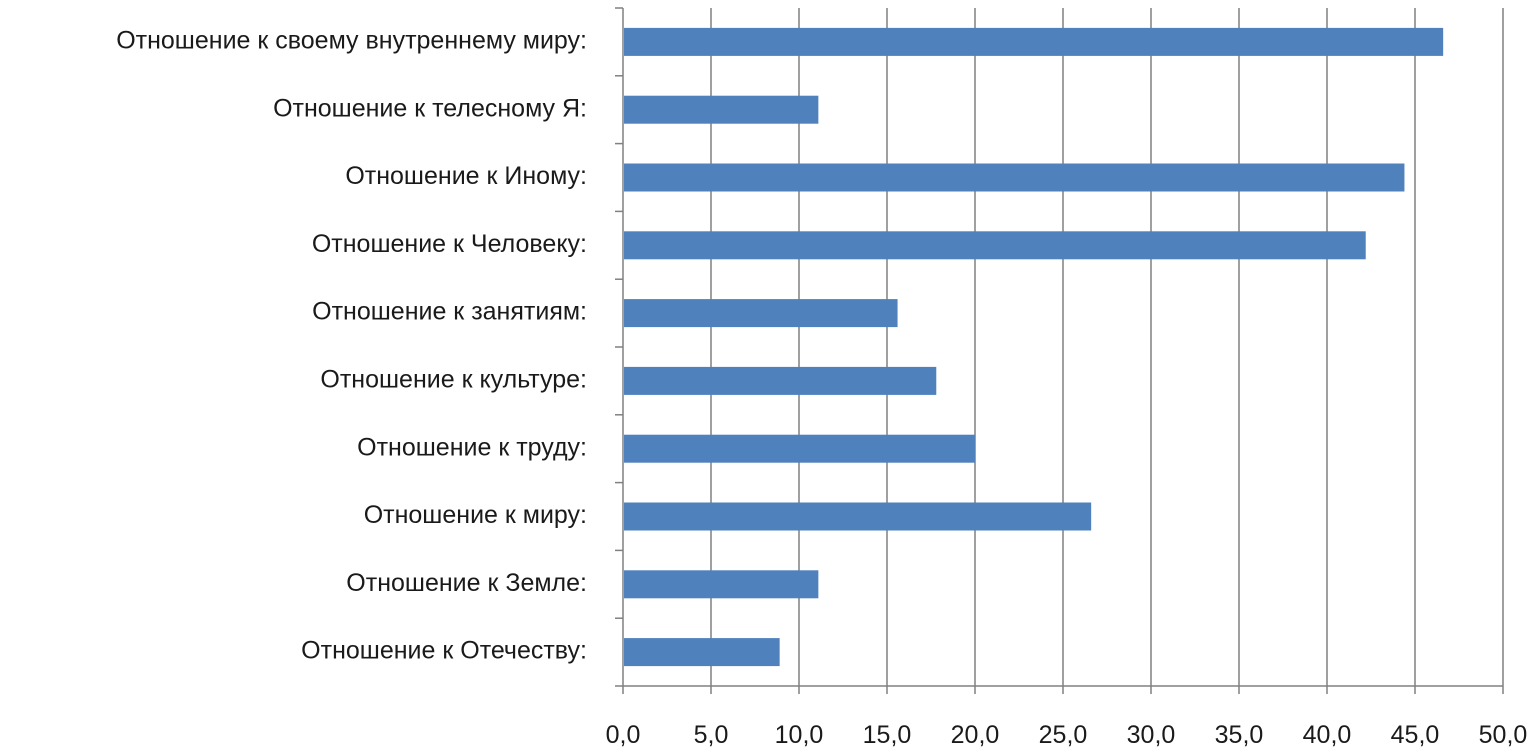 The height and width of the screenshot is (752, 1530). What do you see at coordinates (449, 312) in the screenshot?
I see `category-label-4: Отношение к занятиям:` at bounding box center [449, 312].